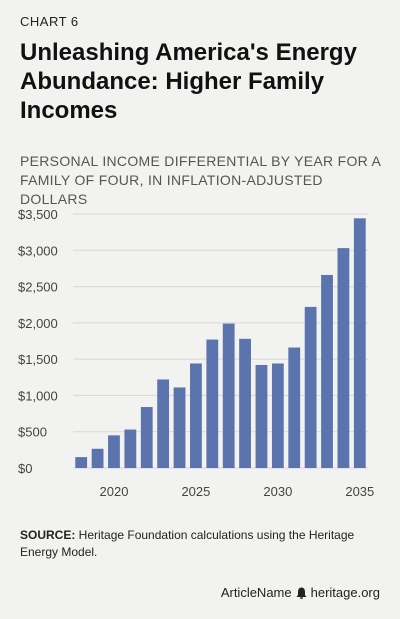 The image size is (400, 619). Describe the element at coordinates (49, 21) in the screenshot. I see `chart-number-label: CHART 6` at that location.